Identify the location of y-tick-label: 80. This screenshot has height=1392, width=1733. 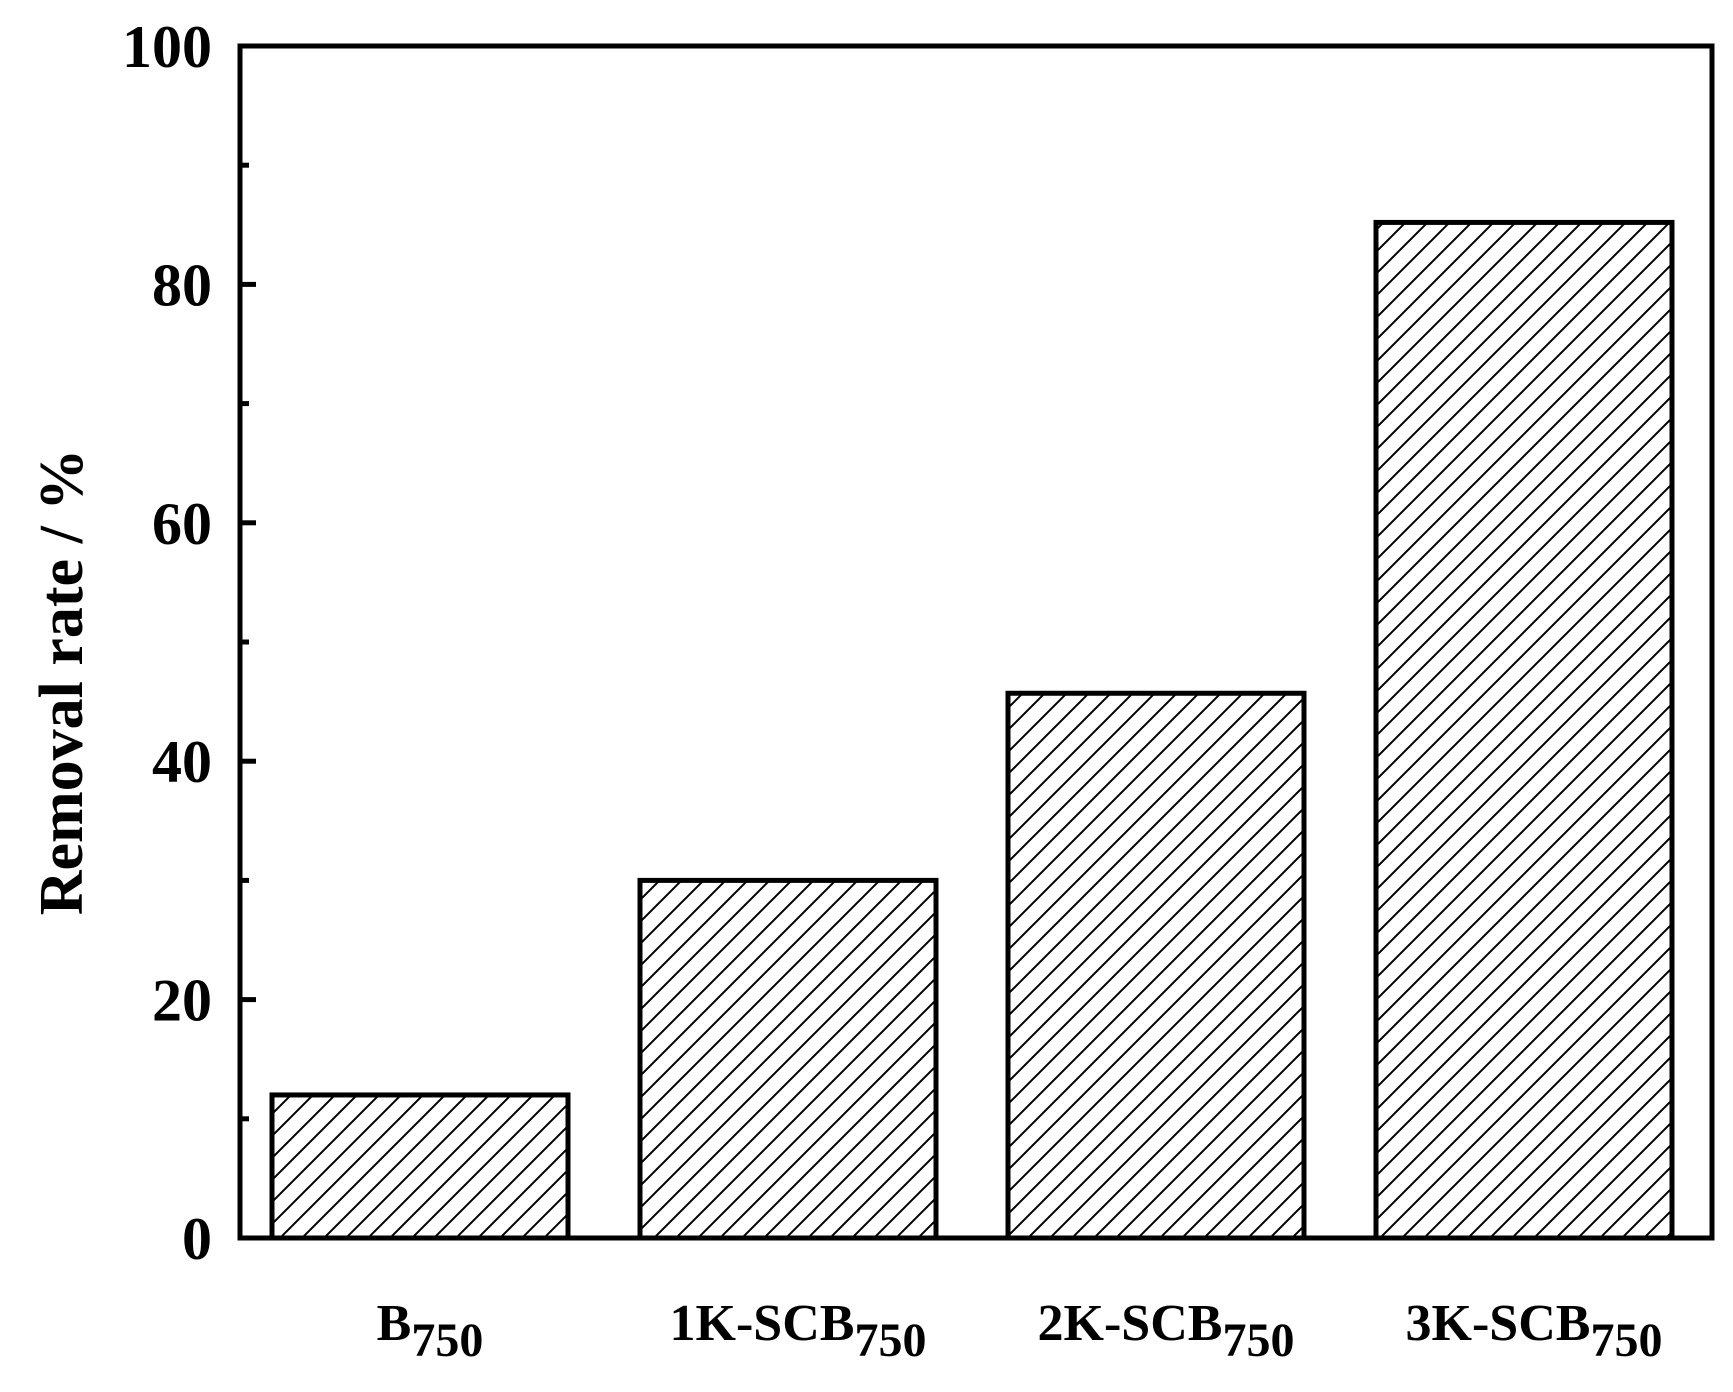
(182, 285).